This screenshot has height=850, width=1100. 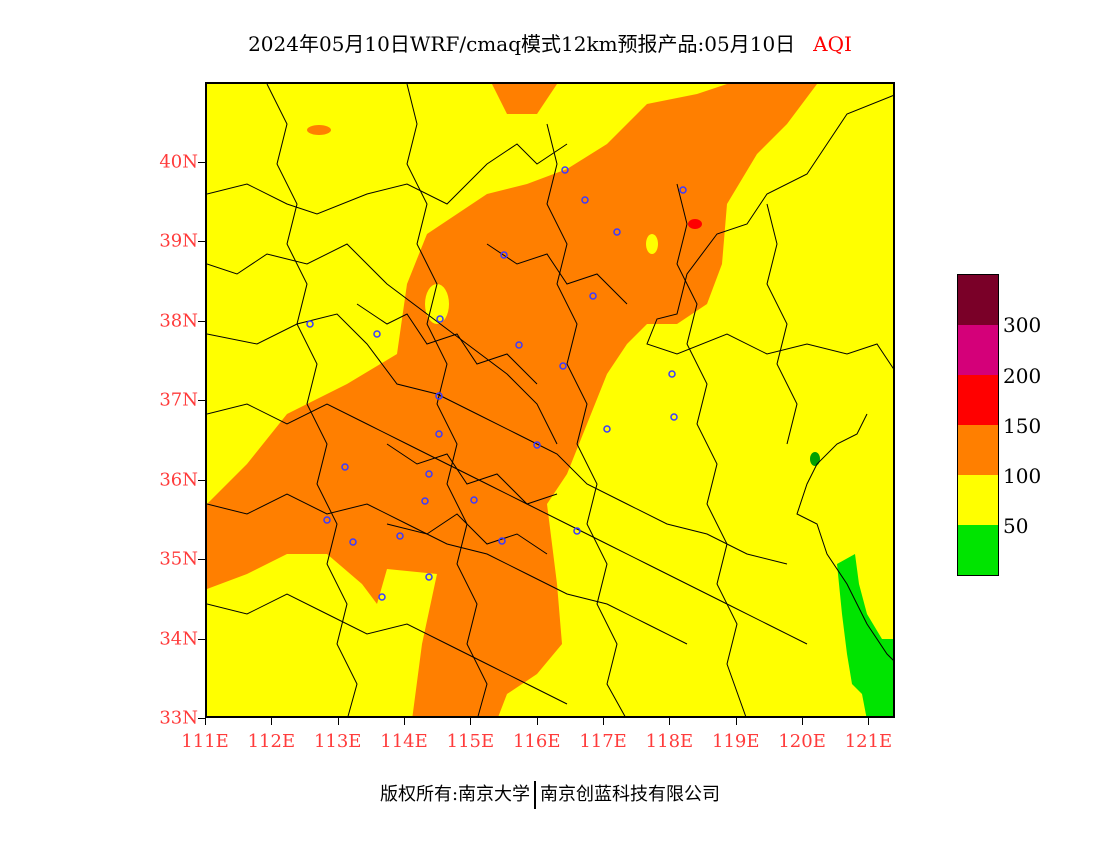 I want to click on lat-label: 35N, so click(x=178, y=559).